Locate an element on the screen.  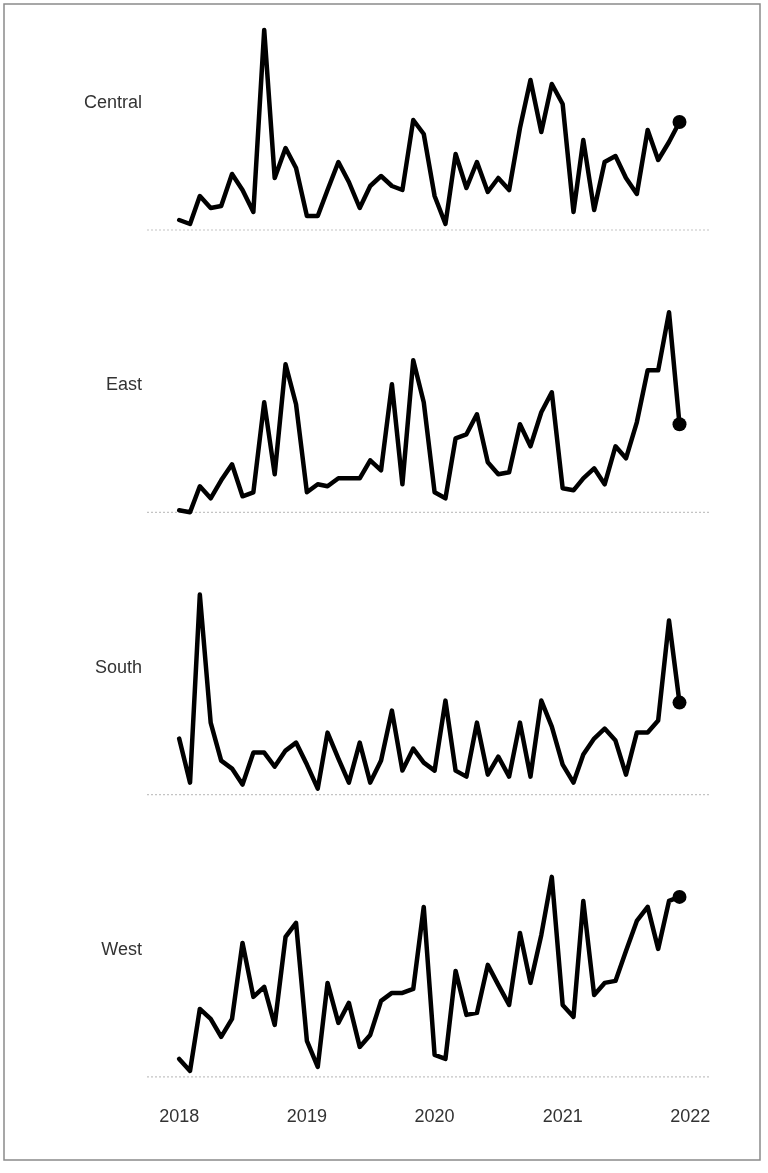
text: Central is located at coordinates (112, 102).